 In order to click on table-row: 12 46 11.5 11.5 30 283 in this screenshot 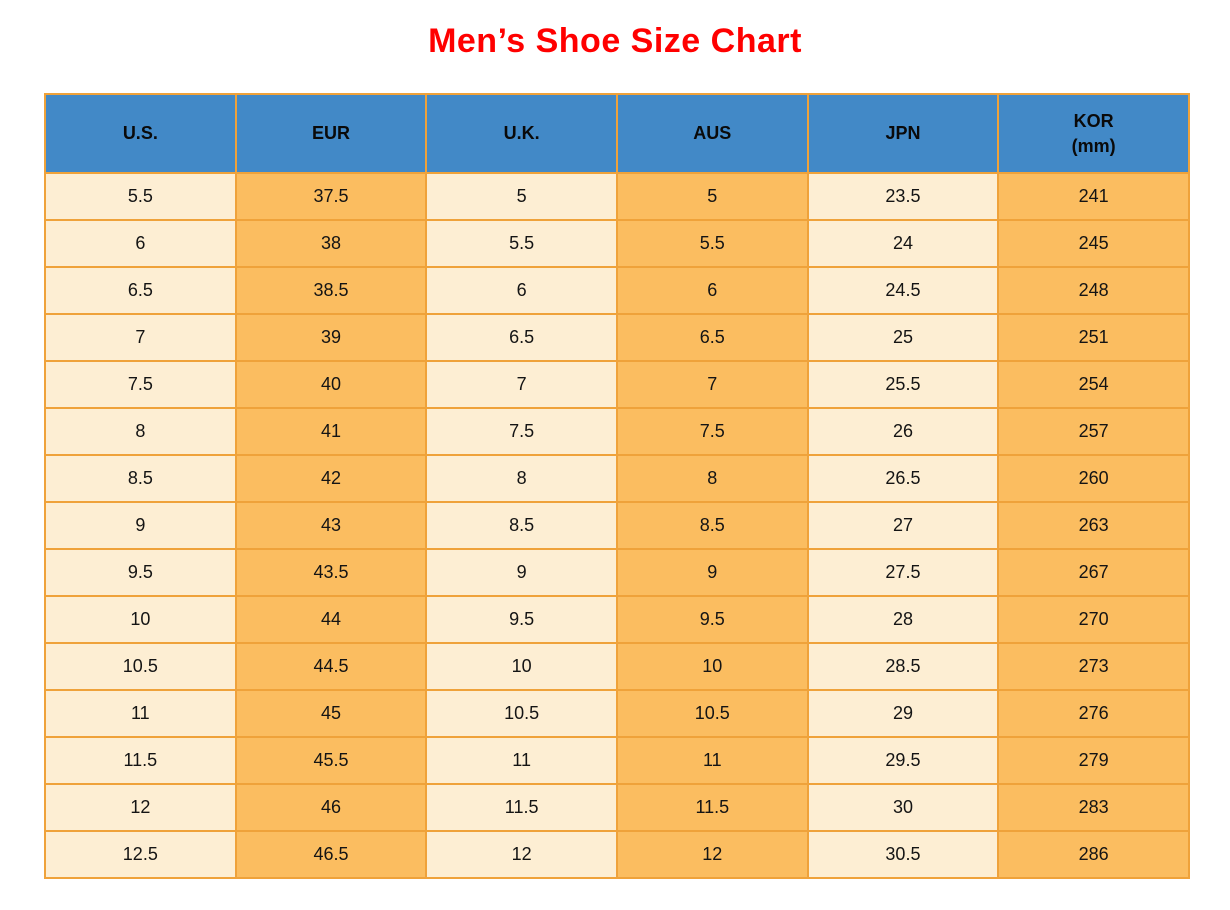, I will do `click(617, 807)`.